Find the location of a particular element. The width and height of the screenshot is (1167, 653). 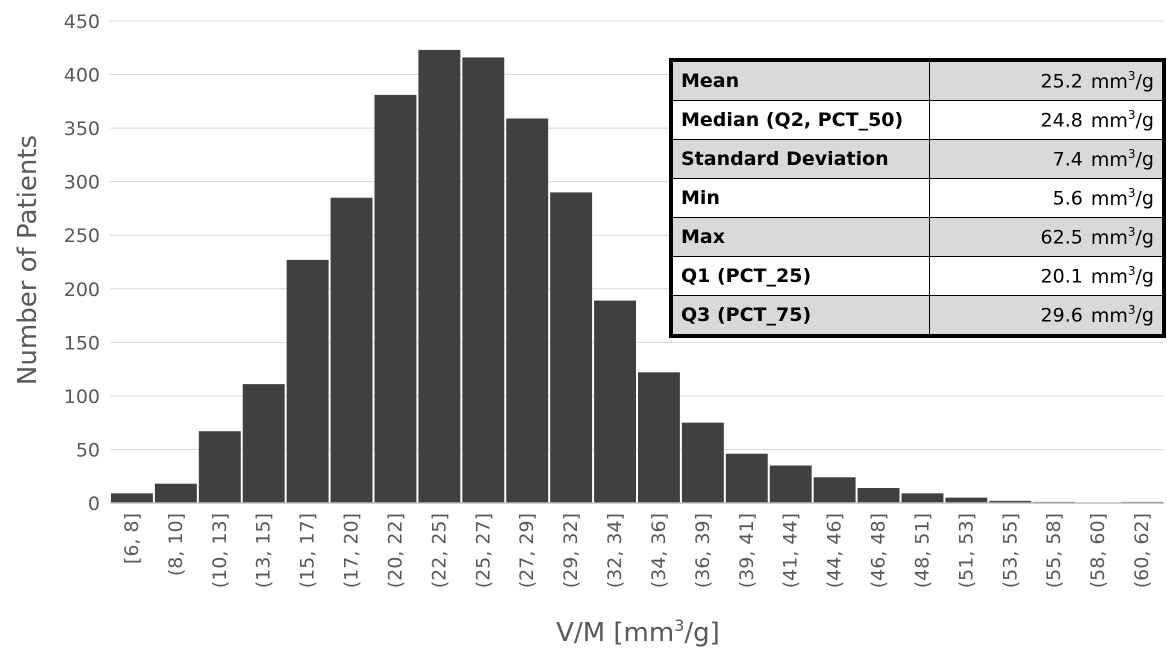

y-tick-label: 200 is located at coordinates (82, 290).